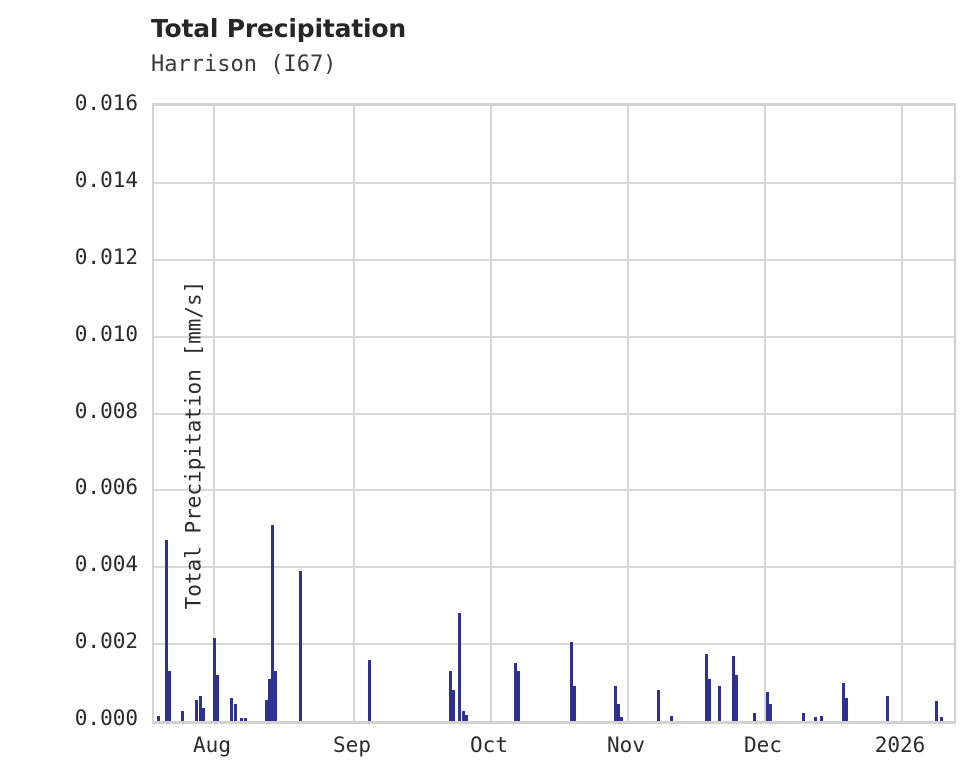 Image resolution: width=980 pixels, height=780 pixels. I want to click on y-tick-label: 0.002, so click(106, 641).